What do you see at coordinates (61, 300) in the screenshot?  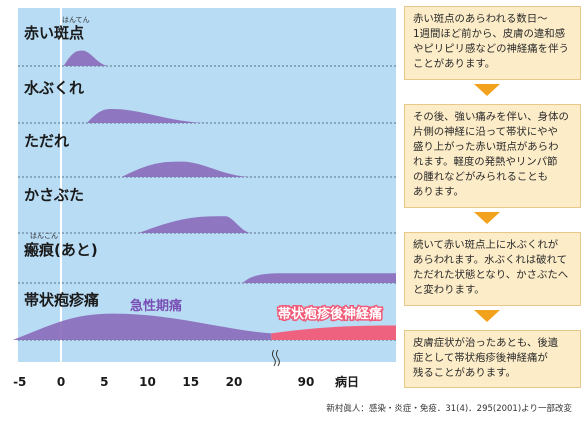 I see `row-label-5: 帯状疱疹痛` at bounding box center [61, 300].